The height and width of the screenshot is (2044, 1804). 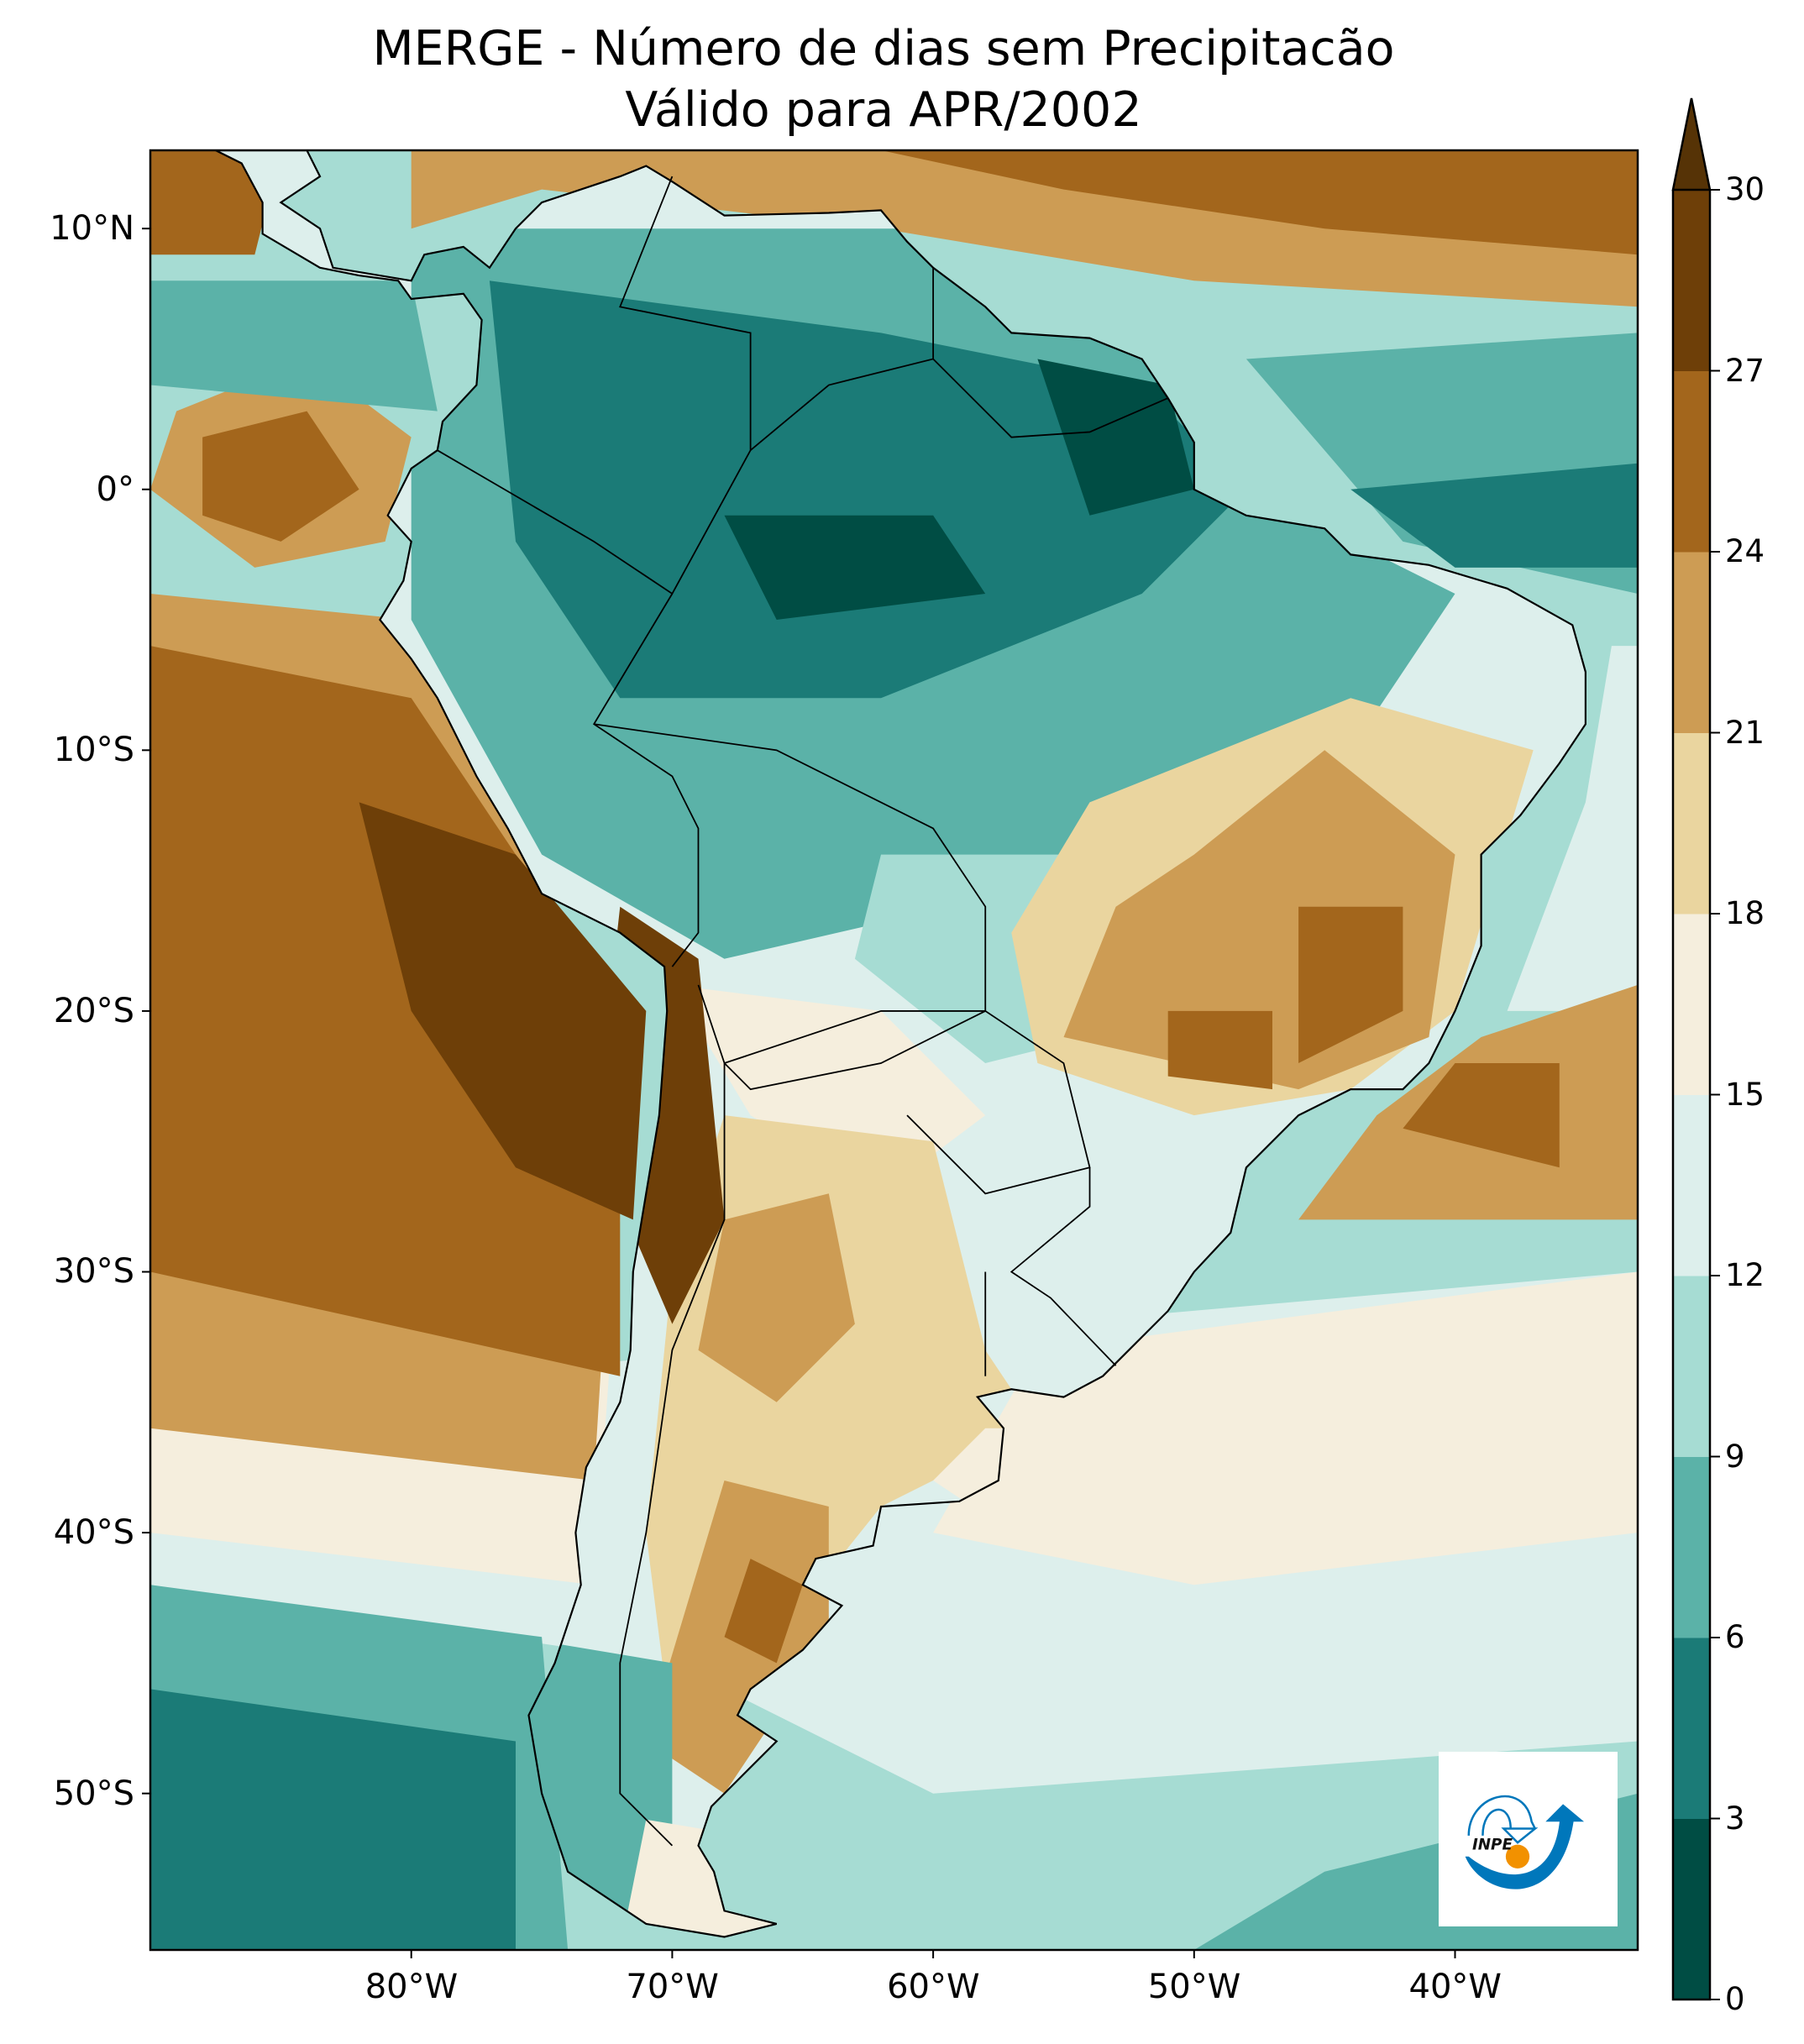 What do you see at coordinates (883, 110) in the screenshot?
I see `map-subtitle: Válido para APR/2002` at bounding box center [883, 110].